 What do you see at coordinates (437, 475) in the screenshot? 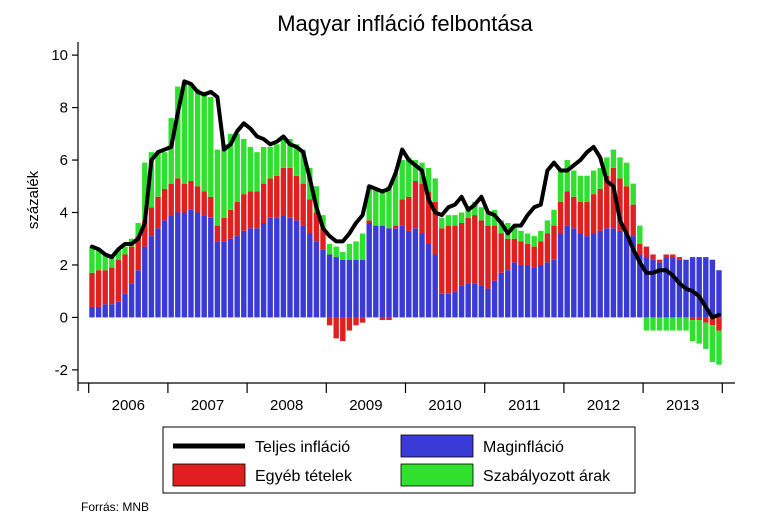
I see `legend-swatch` at bounding box center [437, 475].